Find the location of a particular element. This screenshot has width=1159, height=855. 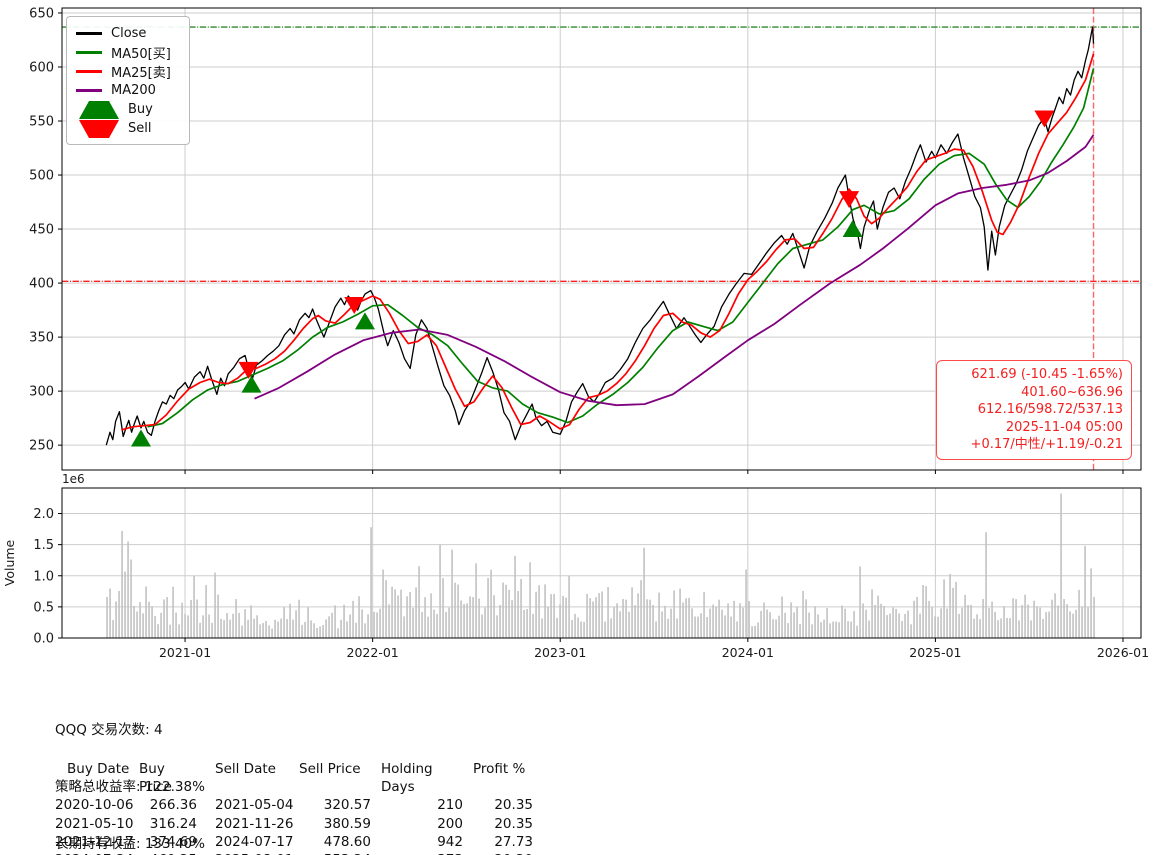

legend-item: Buy is located at coordinates (128, 109).